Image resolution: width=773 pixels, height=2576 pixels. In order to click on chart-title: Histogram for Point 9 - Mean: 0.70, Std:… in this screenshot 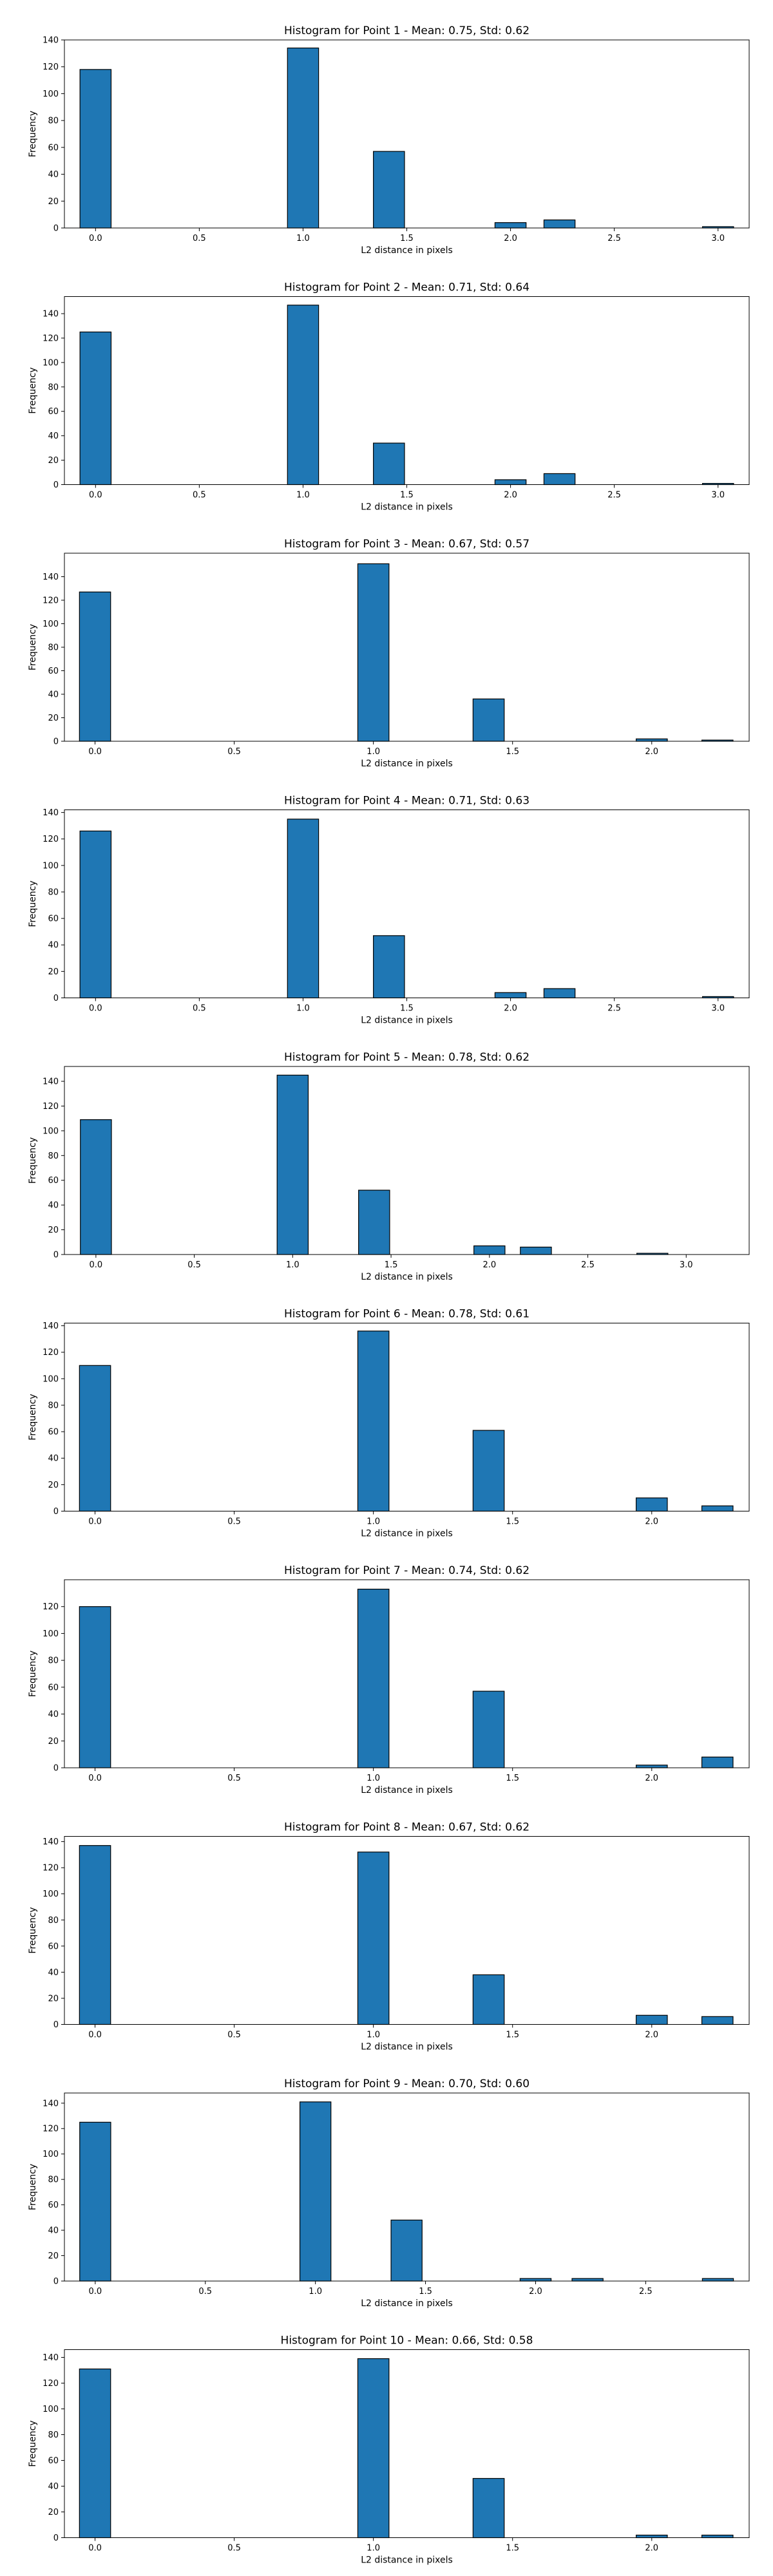, I will do `click(407, 2084)`.